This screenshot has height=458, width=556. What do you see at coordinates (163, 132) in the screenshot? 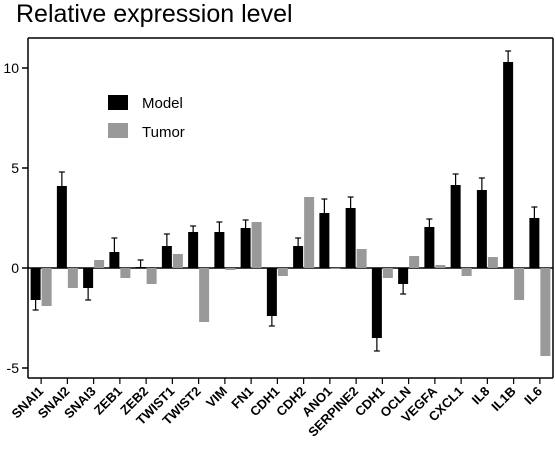
I see `legend-label-tumor: Tumor` at bounding box center [163, 132].